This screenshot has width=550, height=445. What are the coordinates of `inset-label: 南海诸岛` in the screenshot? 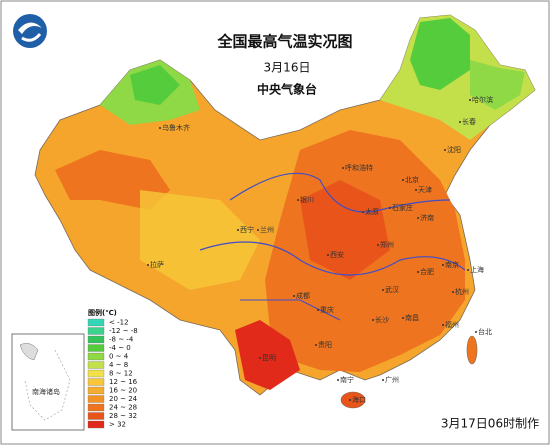 It's located at (46, 391).